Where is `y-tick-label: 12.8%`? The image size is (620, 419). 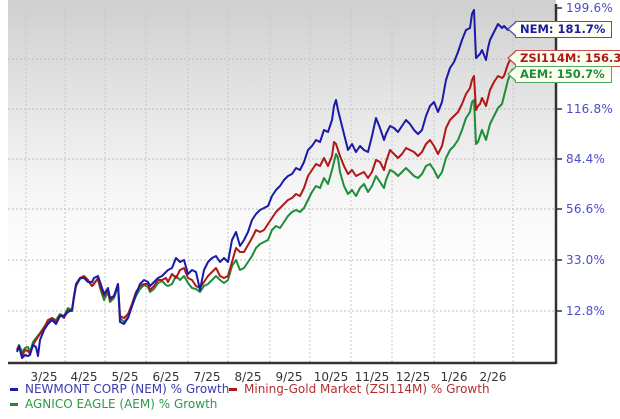
y-tick-label: 12.8% is located at coordinates (586, 311).